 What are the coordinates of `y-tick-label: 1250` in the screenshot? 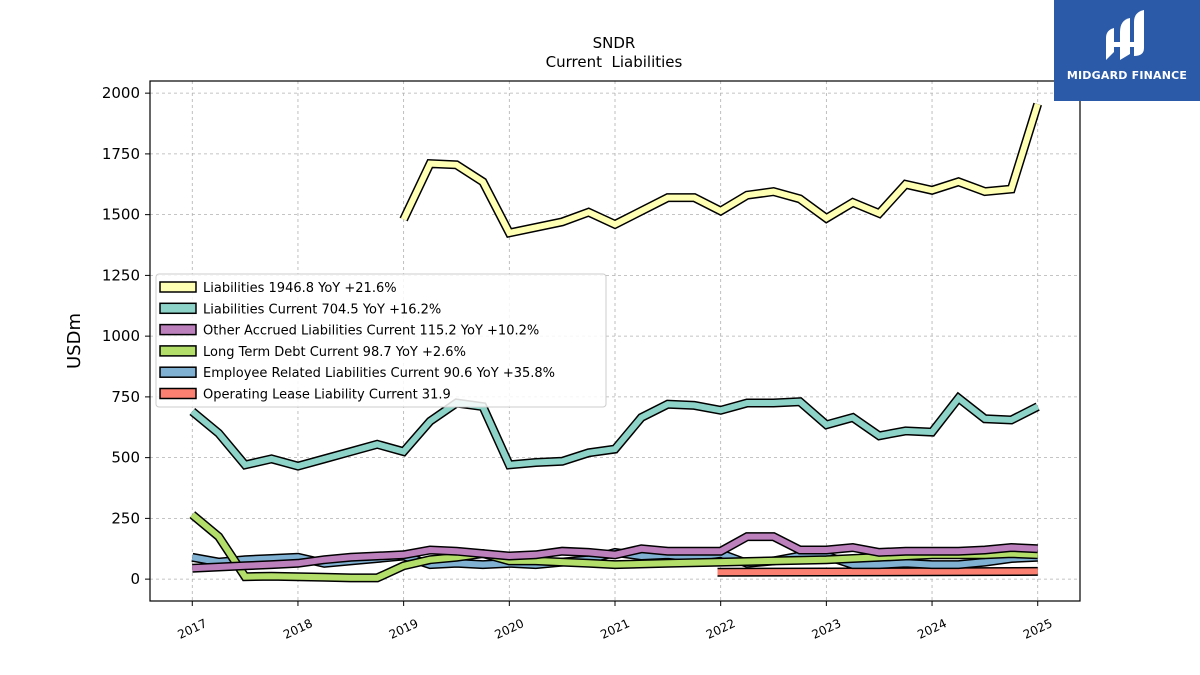 It's located at (121, 275).